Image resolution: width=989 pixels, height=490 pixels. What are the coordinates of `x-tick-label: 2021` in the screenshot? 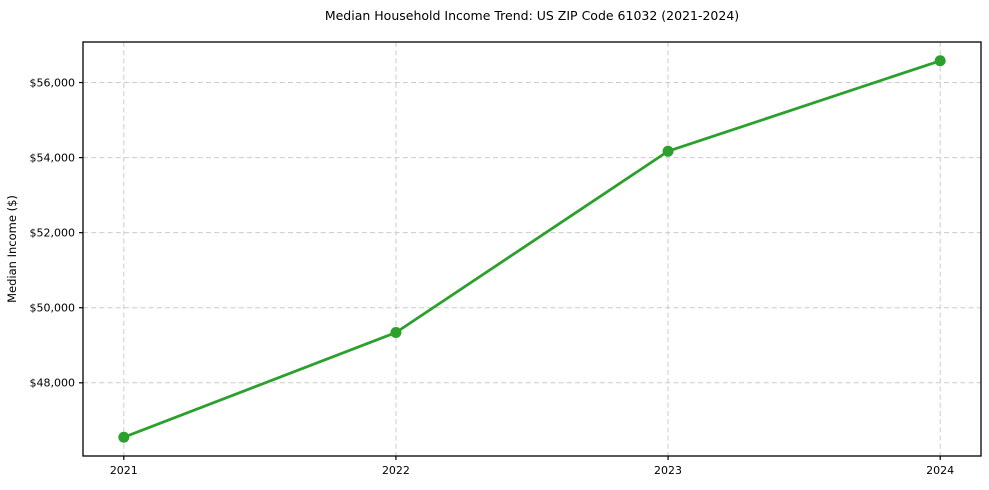 It's located at (124, 470).